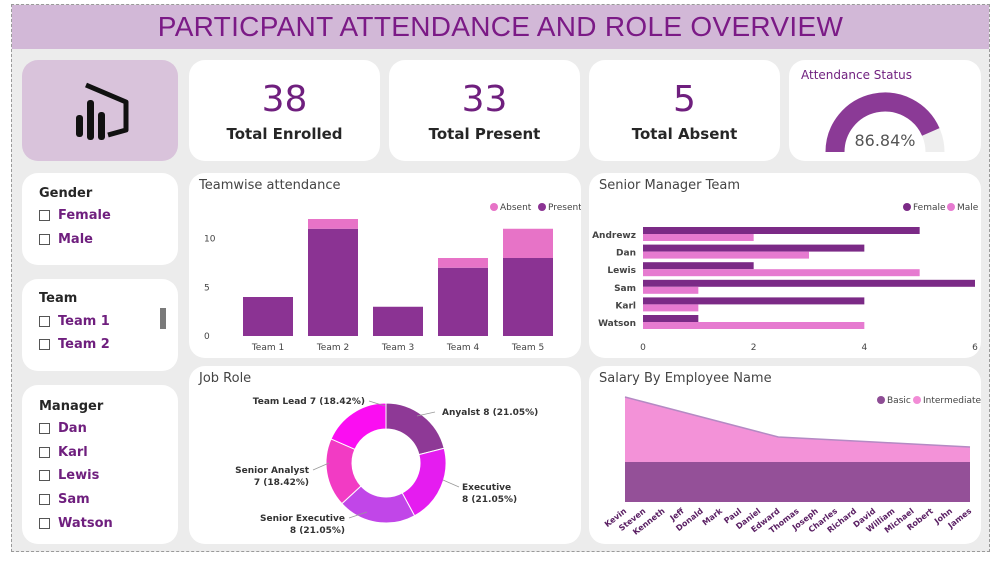  I want to click on legend-label: Present, so click(564, 208).